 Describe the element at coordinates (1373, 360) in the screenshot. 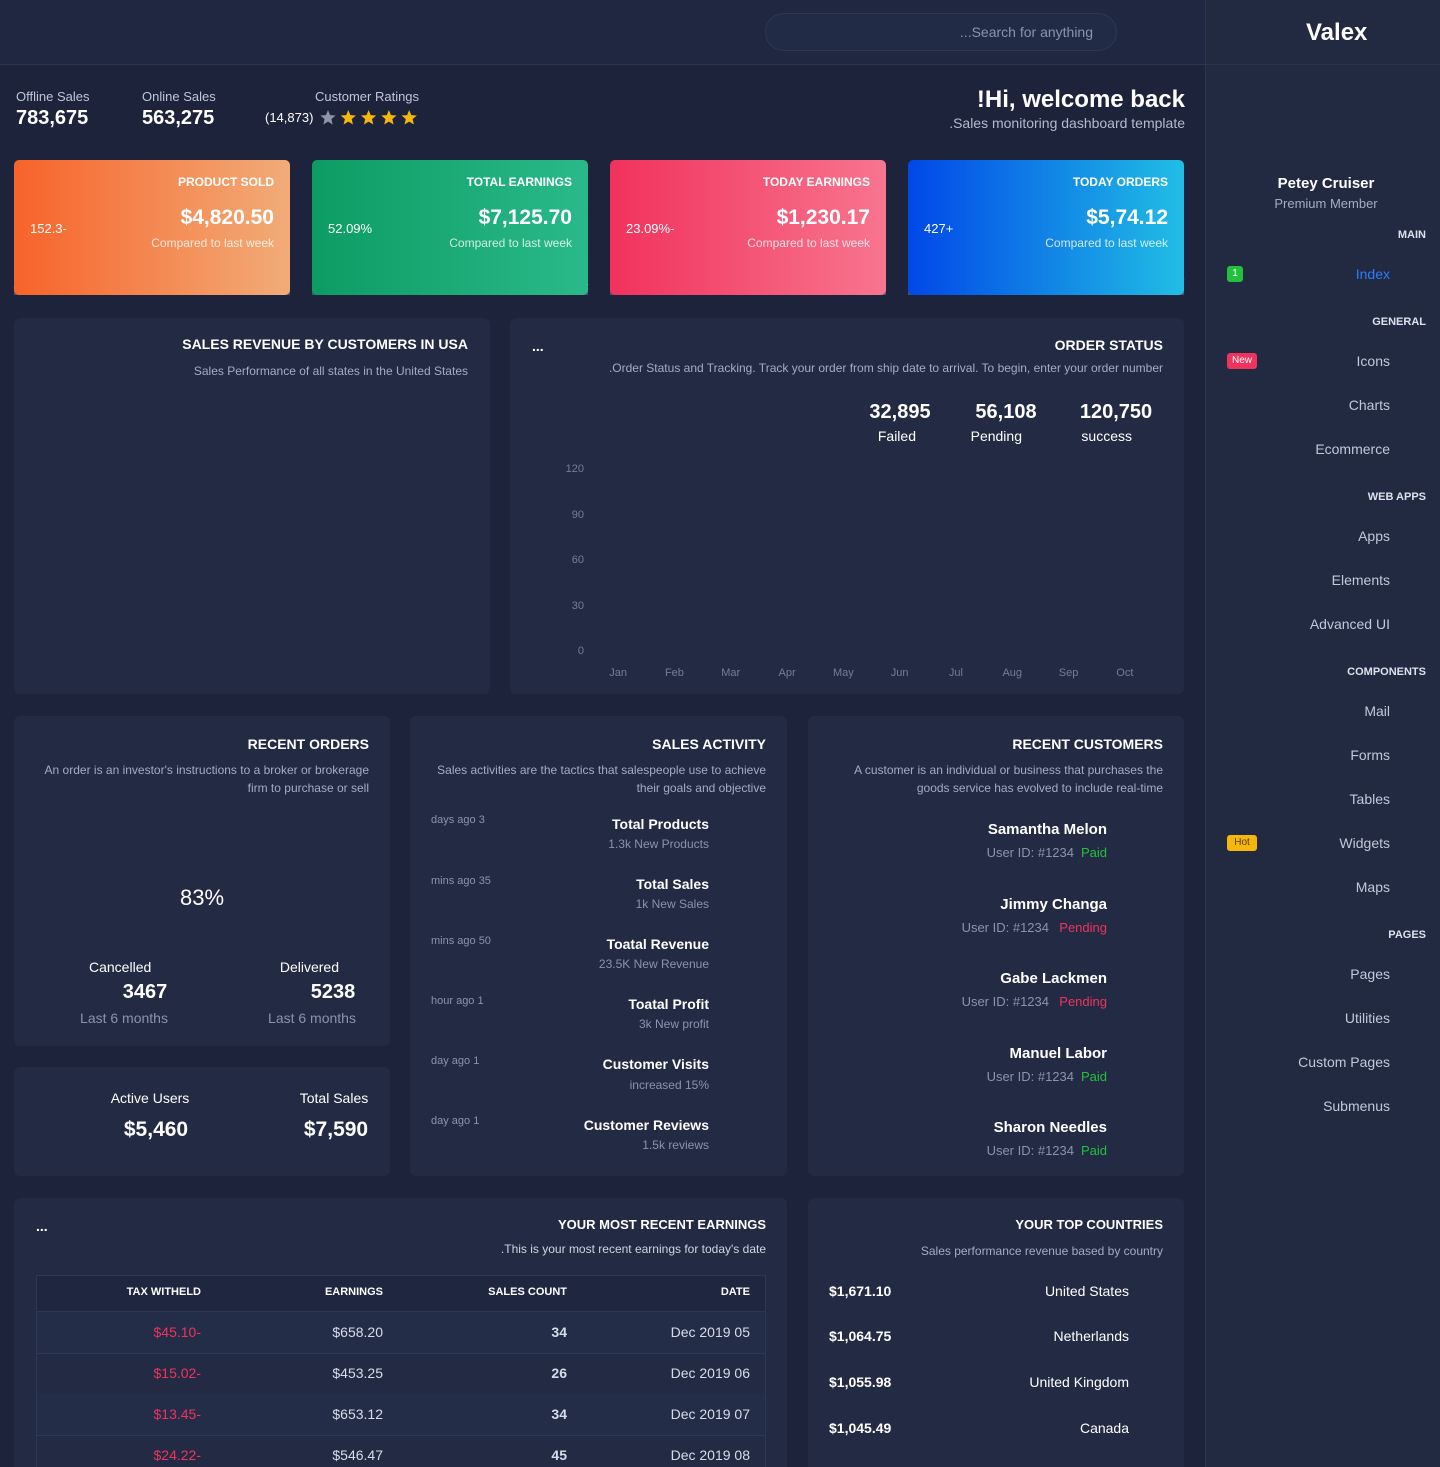

I see `sidebar-item: Icons` at that location.